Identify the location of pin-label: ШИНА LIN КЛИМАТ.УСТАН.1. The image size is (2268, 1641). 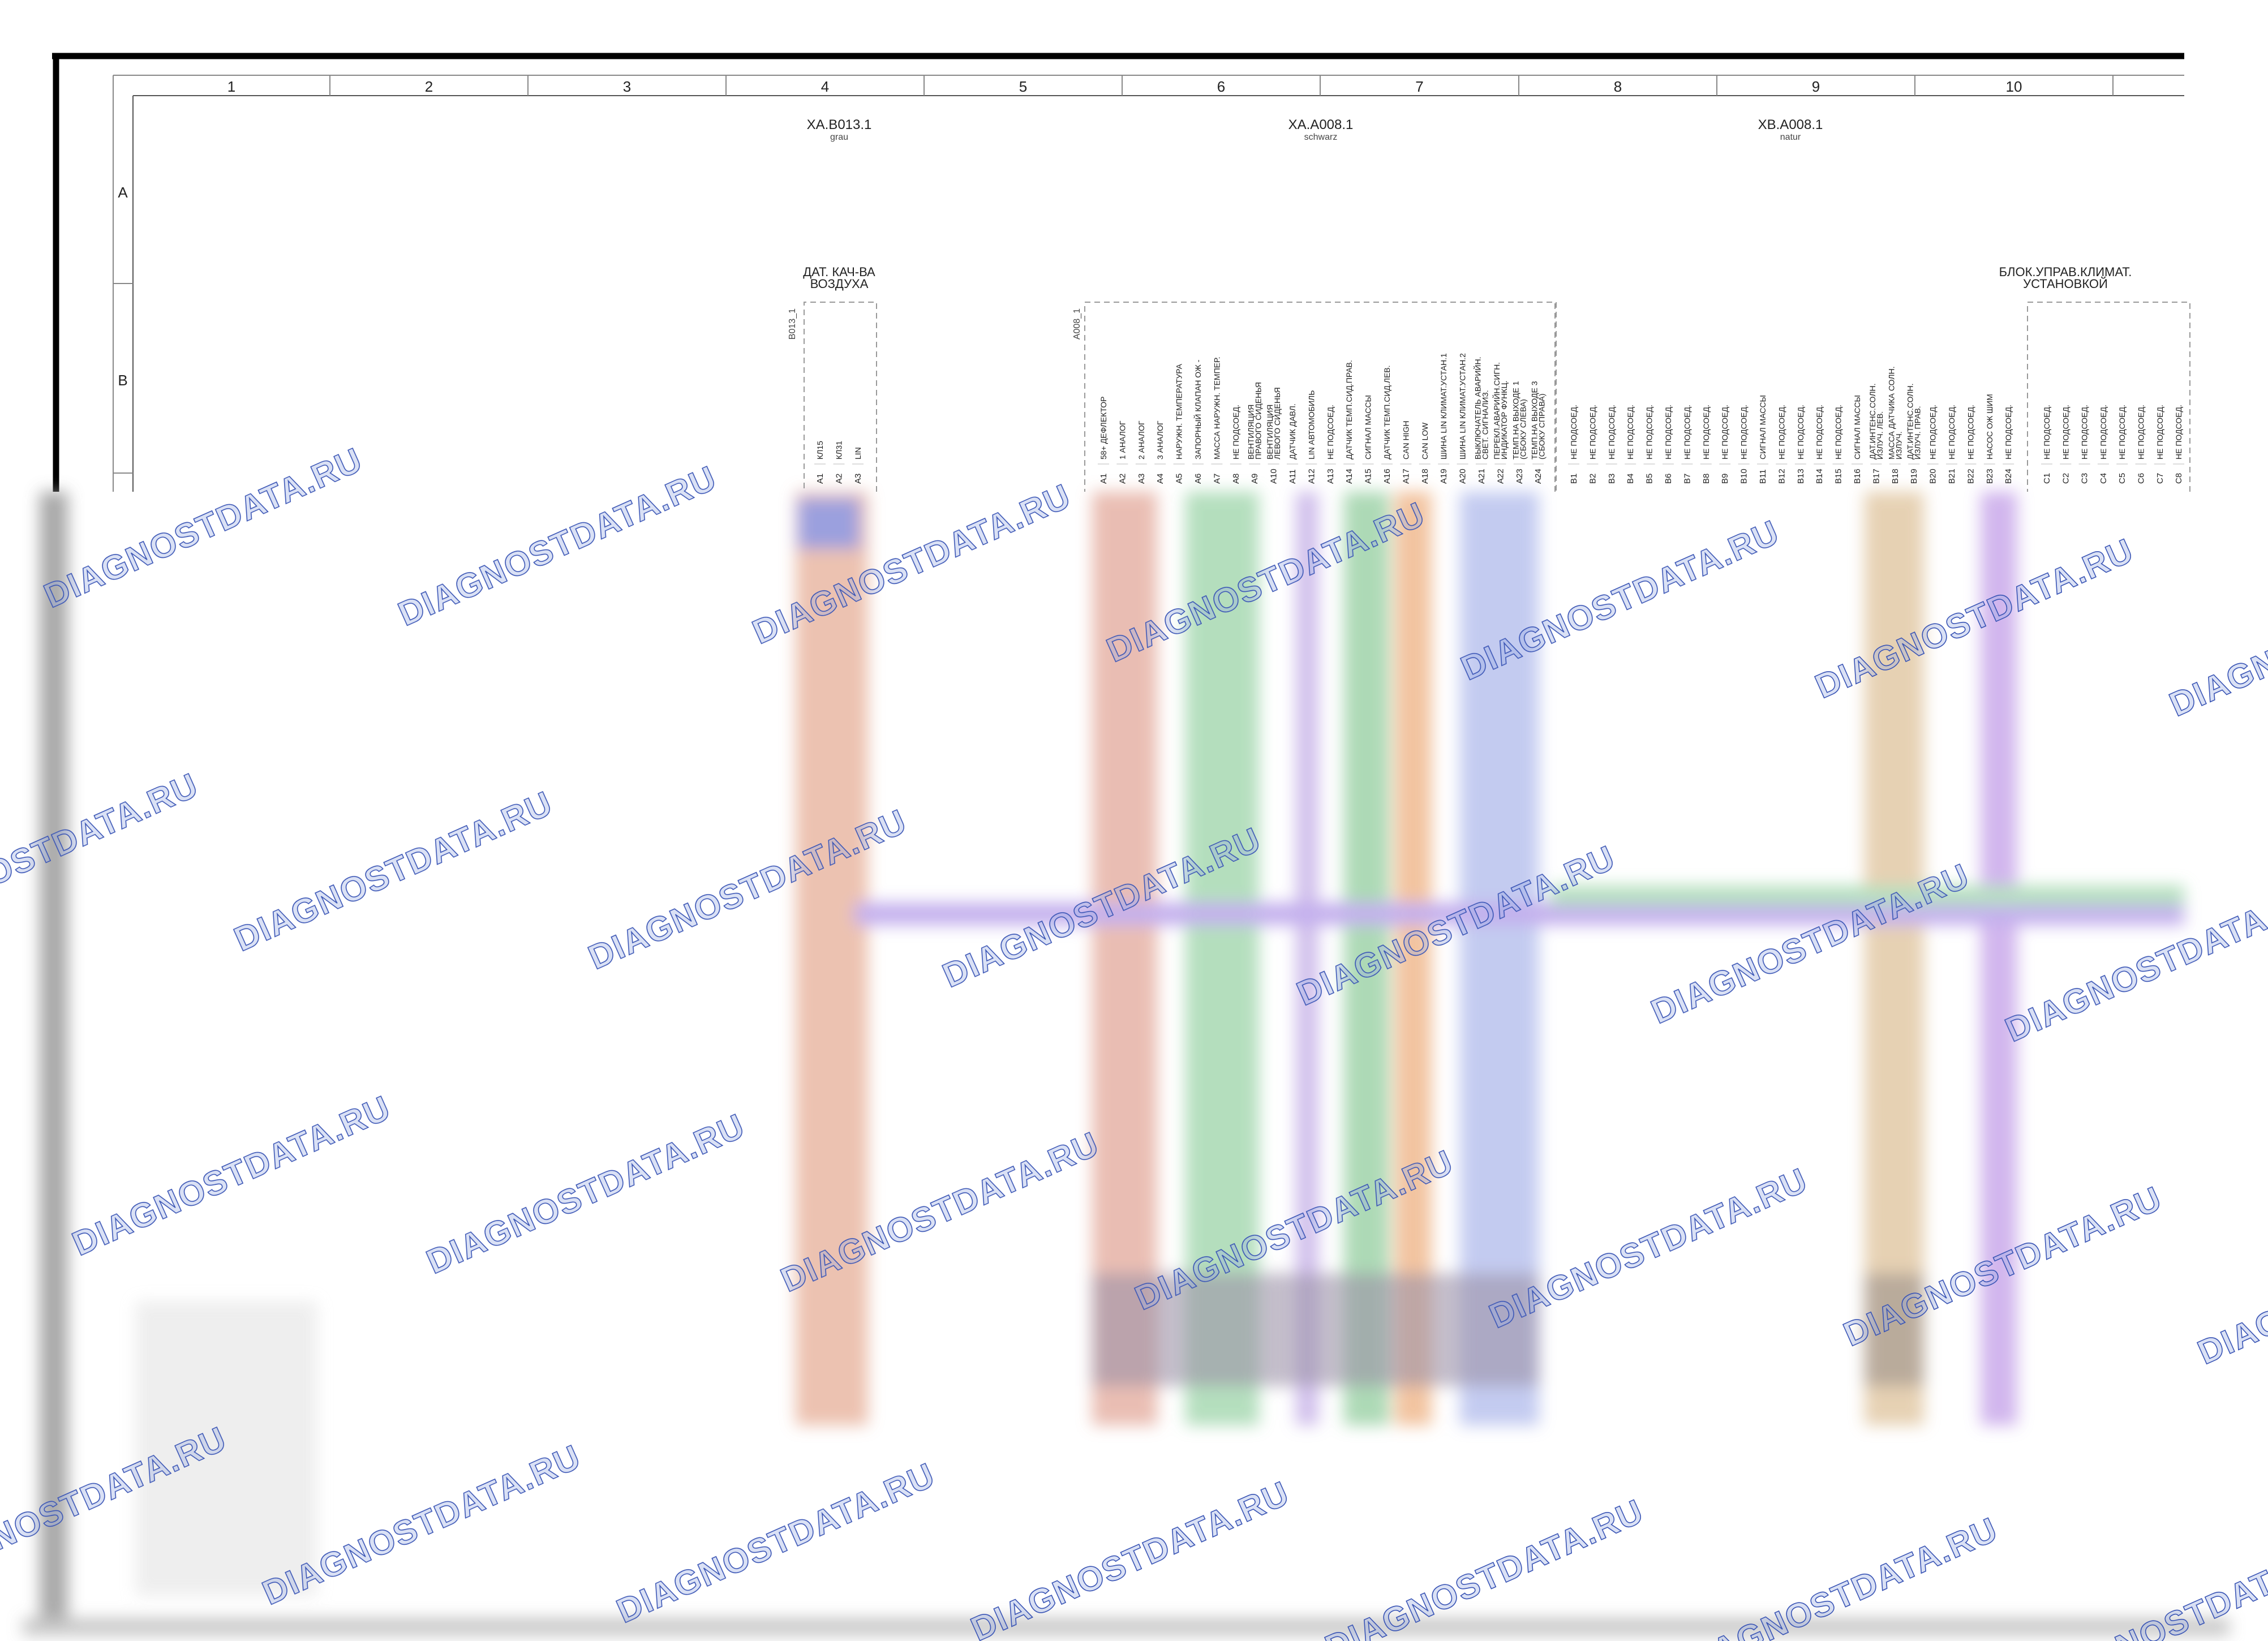
(1443, 406).